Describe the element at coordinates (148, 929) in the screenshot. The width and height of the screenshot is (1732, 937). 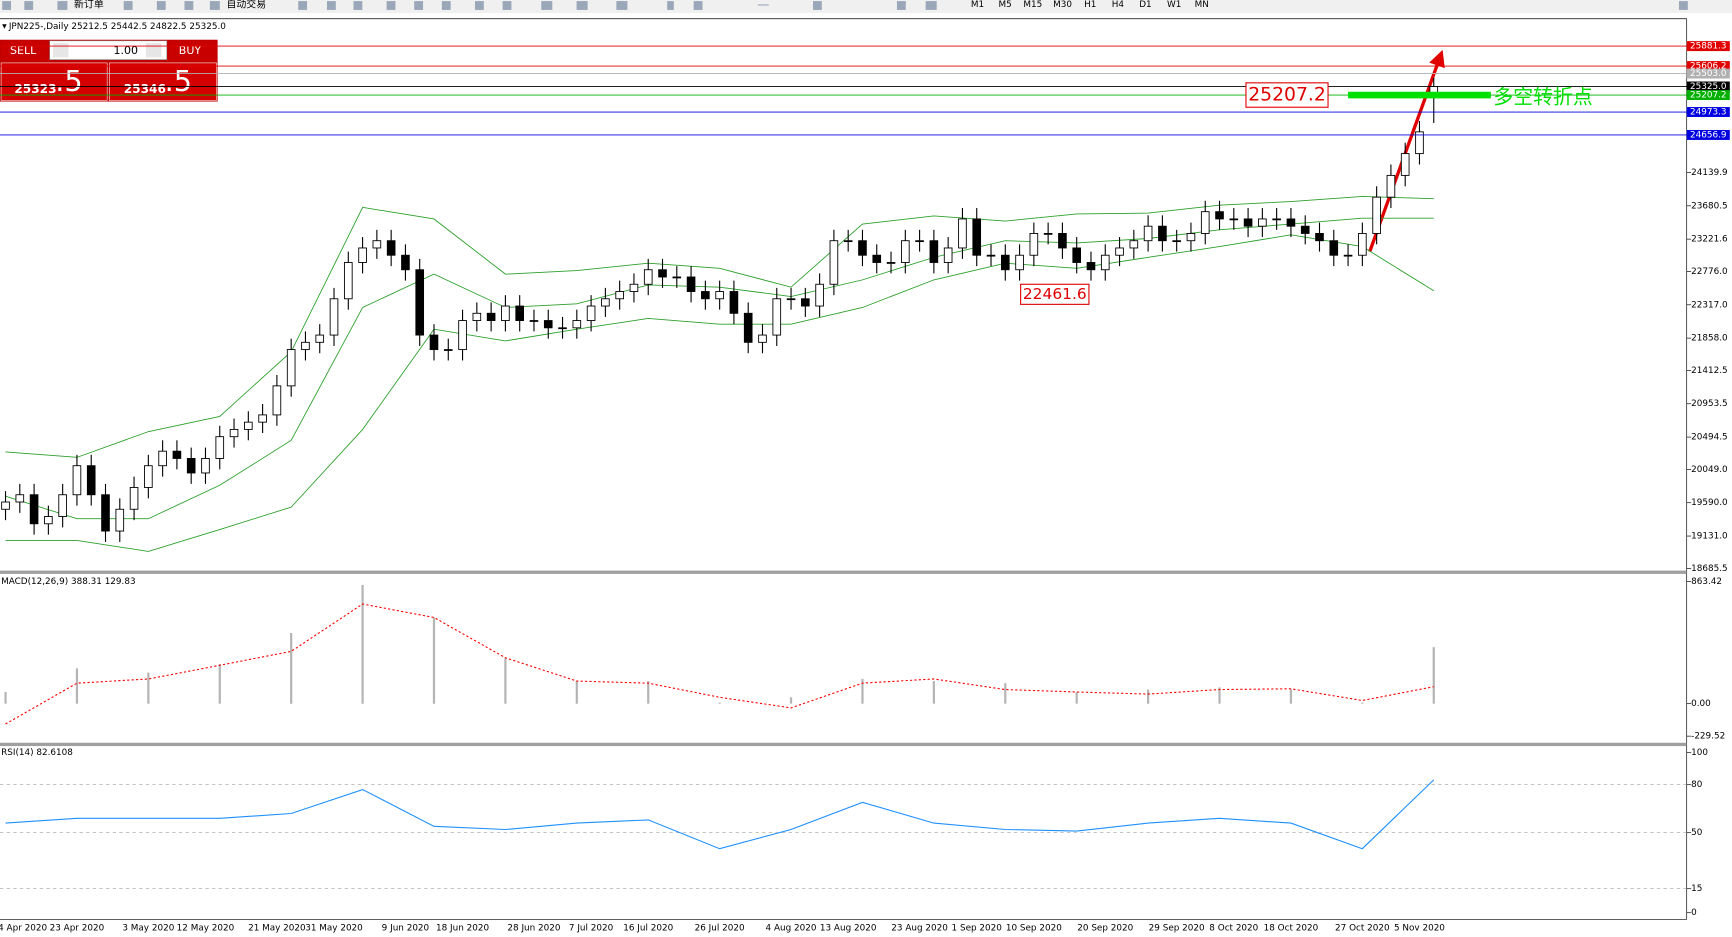
I see `x-tick-label: 3 May 2020` at that location.